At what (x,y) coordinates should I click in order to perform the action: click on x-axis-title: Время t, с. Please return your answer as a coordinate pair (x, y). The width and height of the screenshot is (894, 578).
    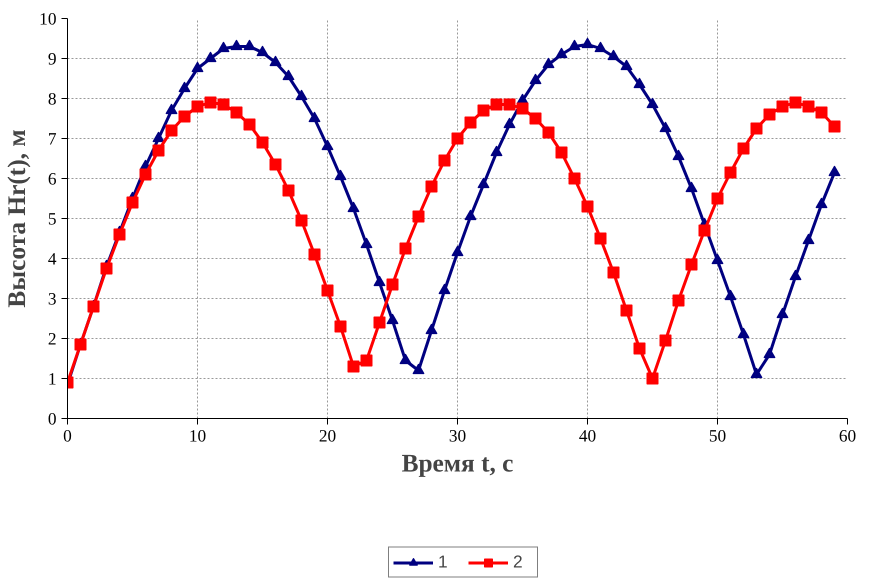
    Looking at the image, I should click on (458, 464).